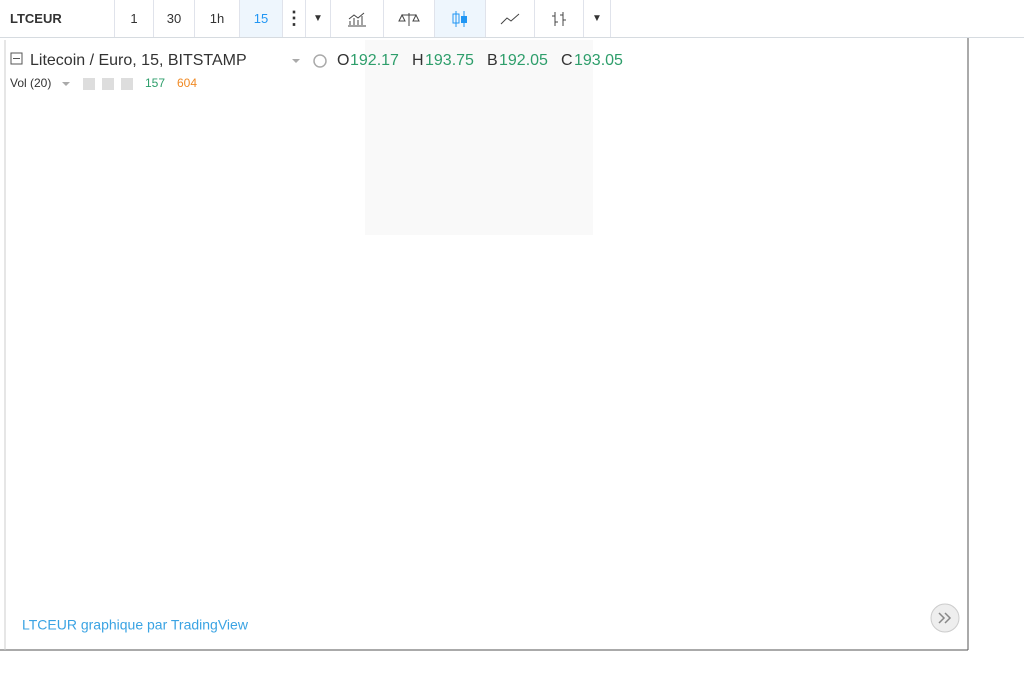 Image resolution: width=1024 pixels, height=677 pixels. What do you see at coordinates (134, 18) in the screenshot?
I see `interval: 1` at bounding box center [134, 18].